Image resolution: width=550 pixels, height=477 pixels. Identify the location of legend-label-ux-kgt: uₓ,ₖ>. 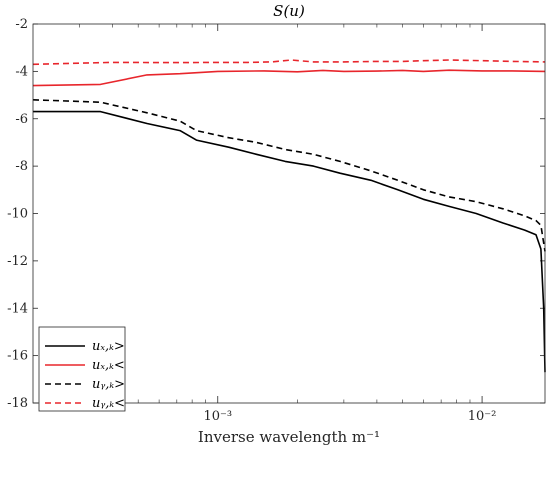
(108, 346).